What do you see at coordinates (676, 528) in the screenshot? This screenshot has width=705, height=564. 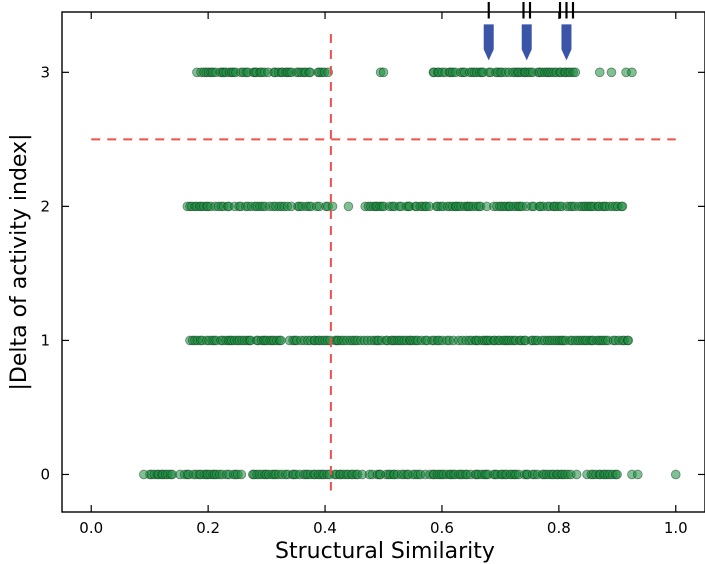 I see `x-tick-label: 1.0` at bounding box center [676, 528].